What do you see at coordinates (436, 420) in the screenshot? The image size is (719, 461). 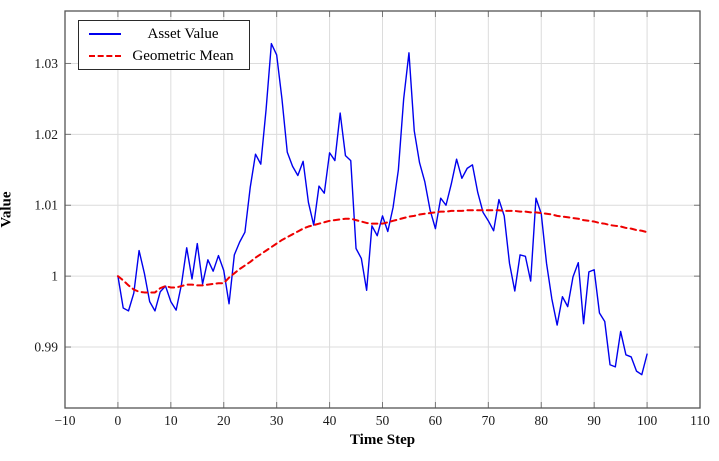 I see `x-tick-label: 60` at bounding box center [436, 420].